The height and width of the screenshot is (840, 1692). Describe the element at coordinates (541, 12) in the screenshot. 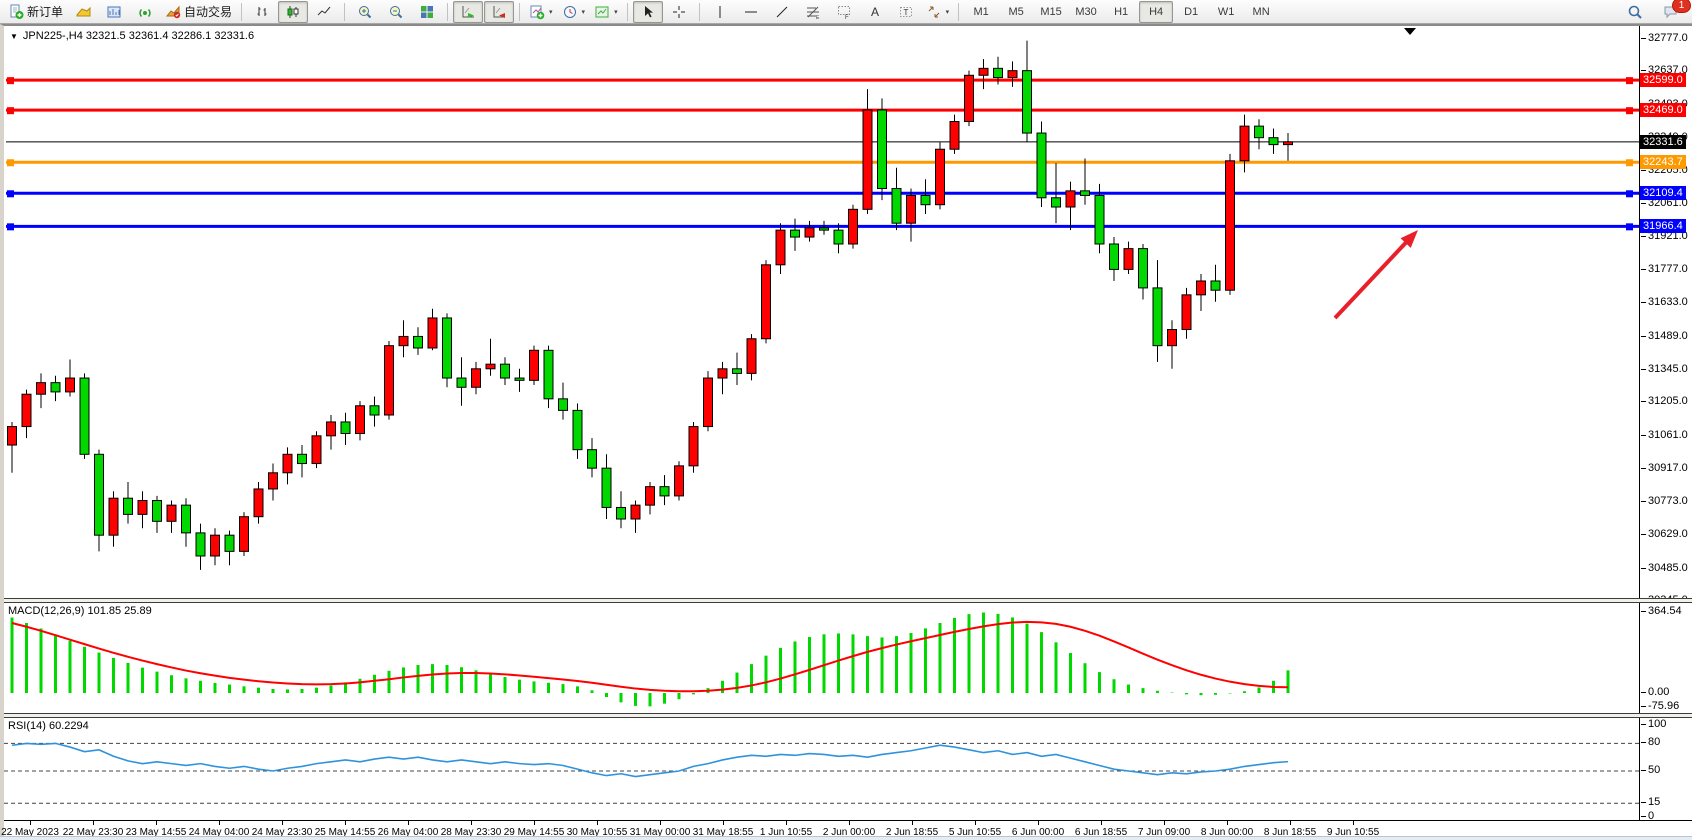

I see `indicators-button: ▾` at that location.